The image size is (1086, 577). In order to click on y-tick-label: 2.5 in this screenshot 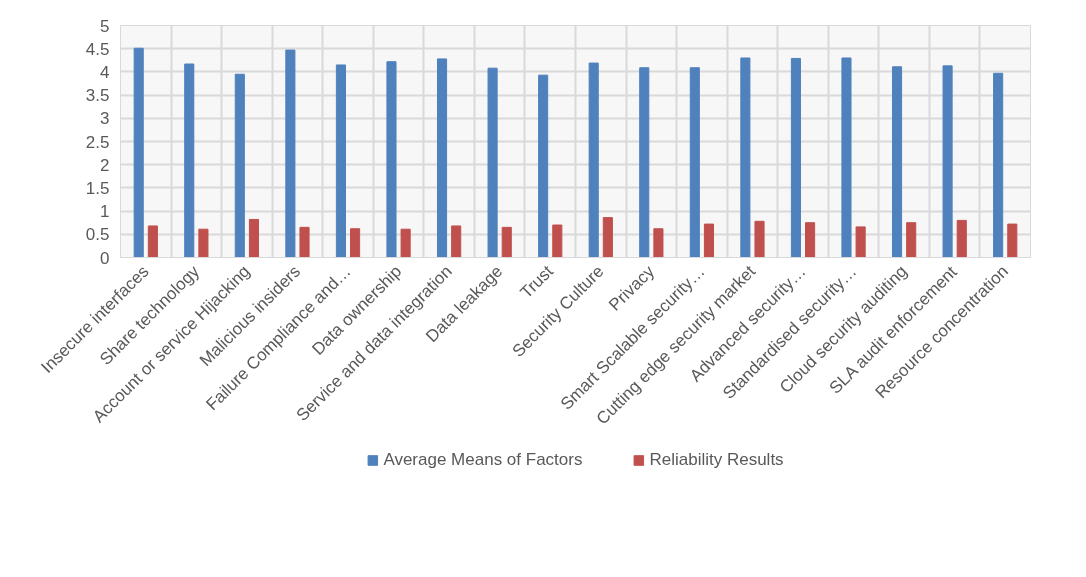, I will do `click(97, 142)`.